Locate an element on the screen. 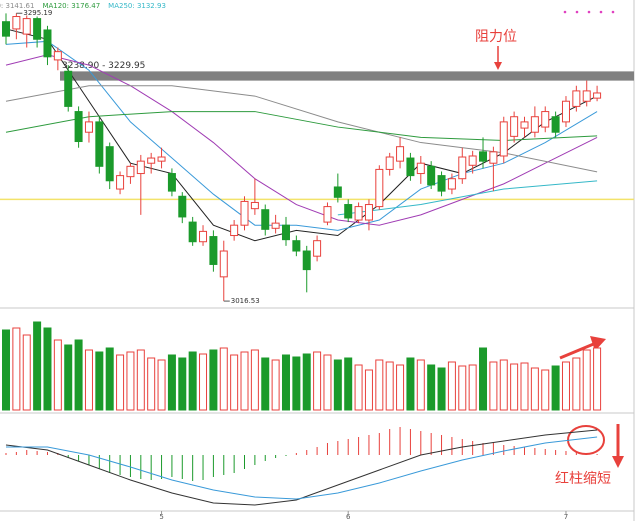  arrow is located at coordinates (578, 350).